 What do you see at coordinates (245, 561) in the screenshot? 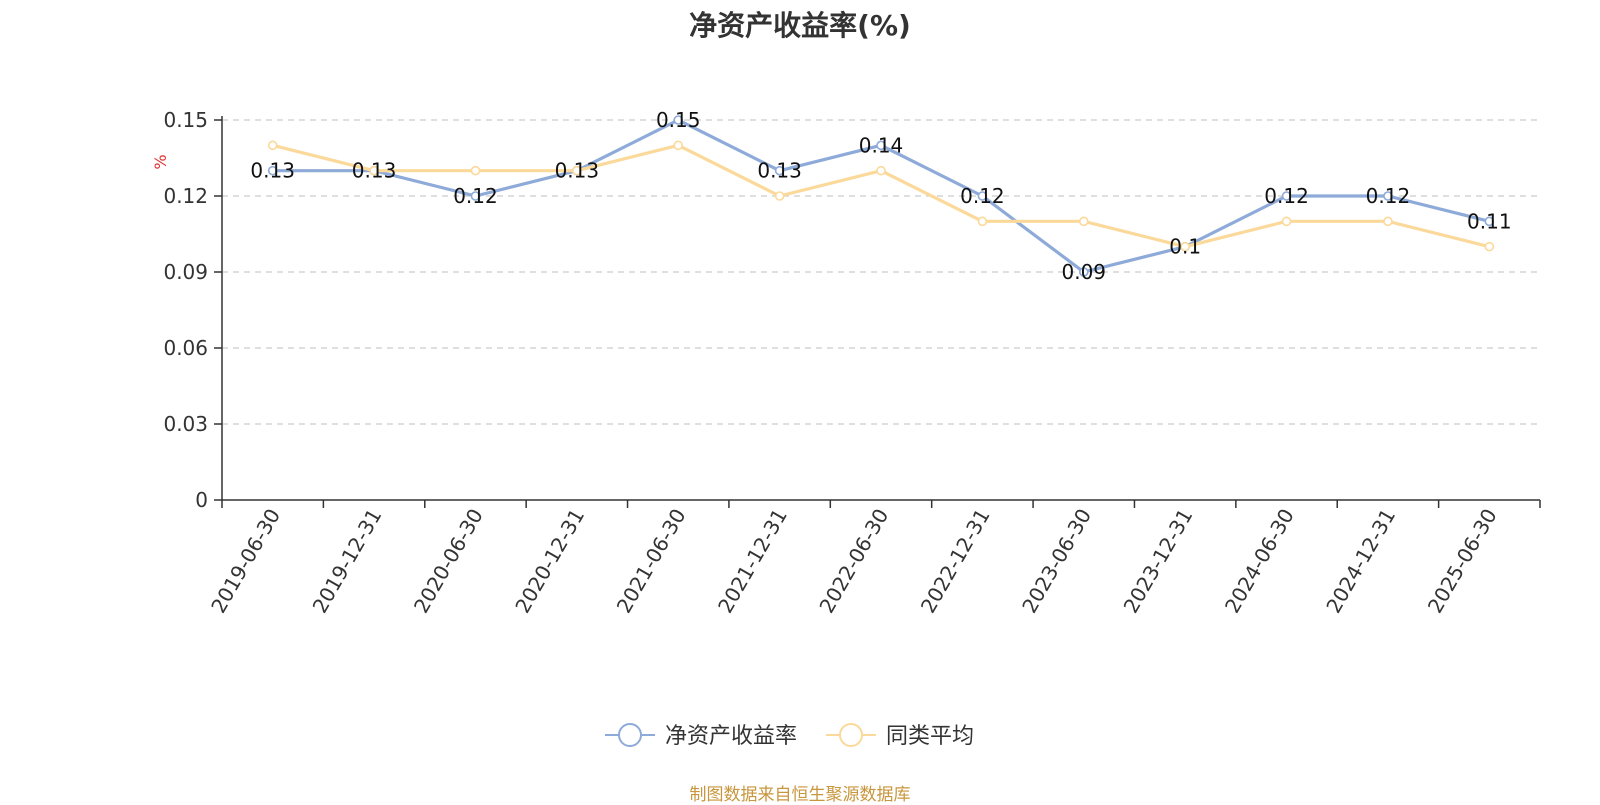
I see `x-tick-label: 2019-06-30` at bounding box center [245, 561].